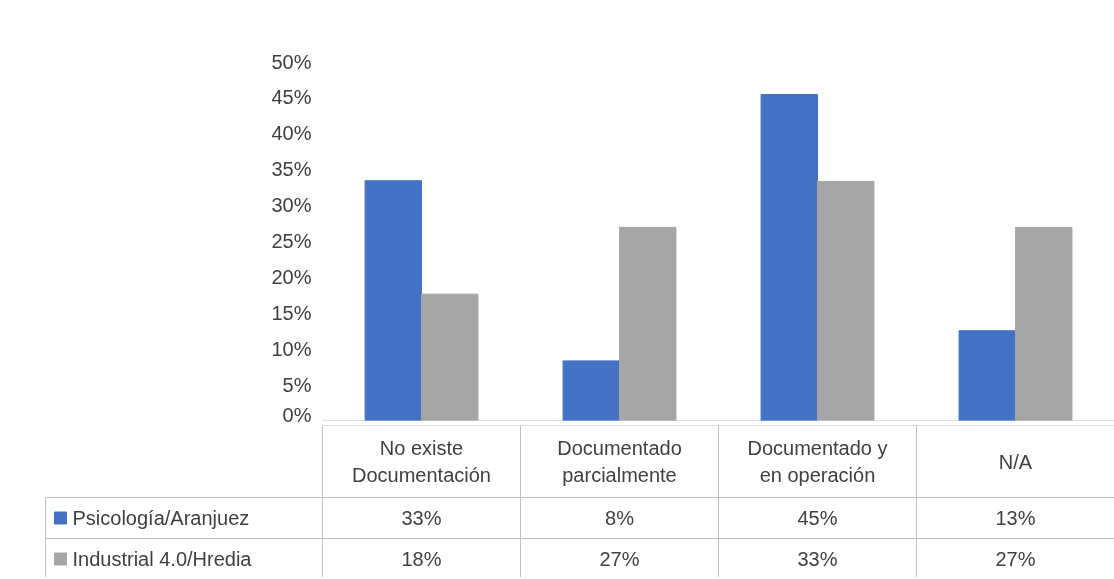  What do you see at coordinates (291, 169) in the screenshot?
I see `y-tick-label: 35%` at bounding box center [291, 169].